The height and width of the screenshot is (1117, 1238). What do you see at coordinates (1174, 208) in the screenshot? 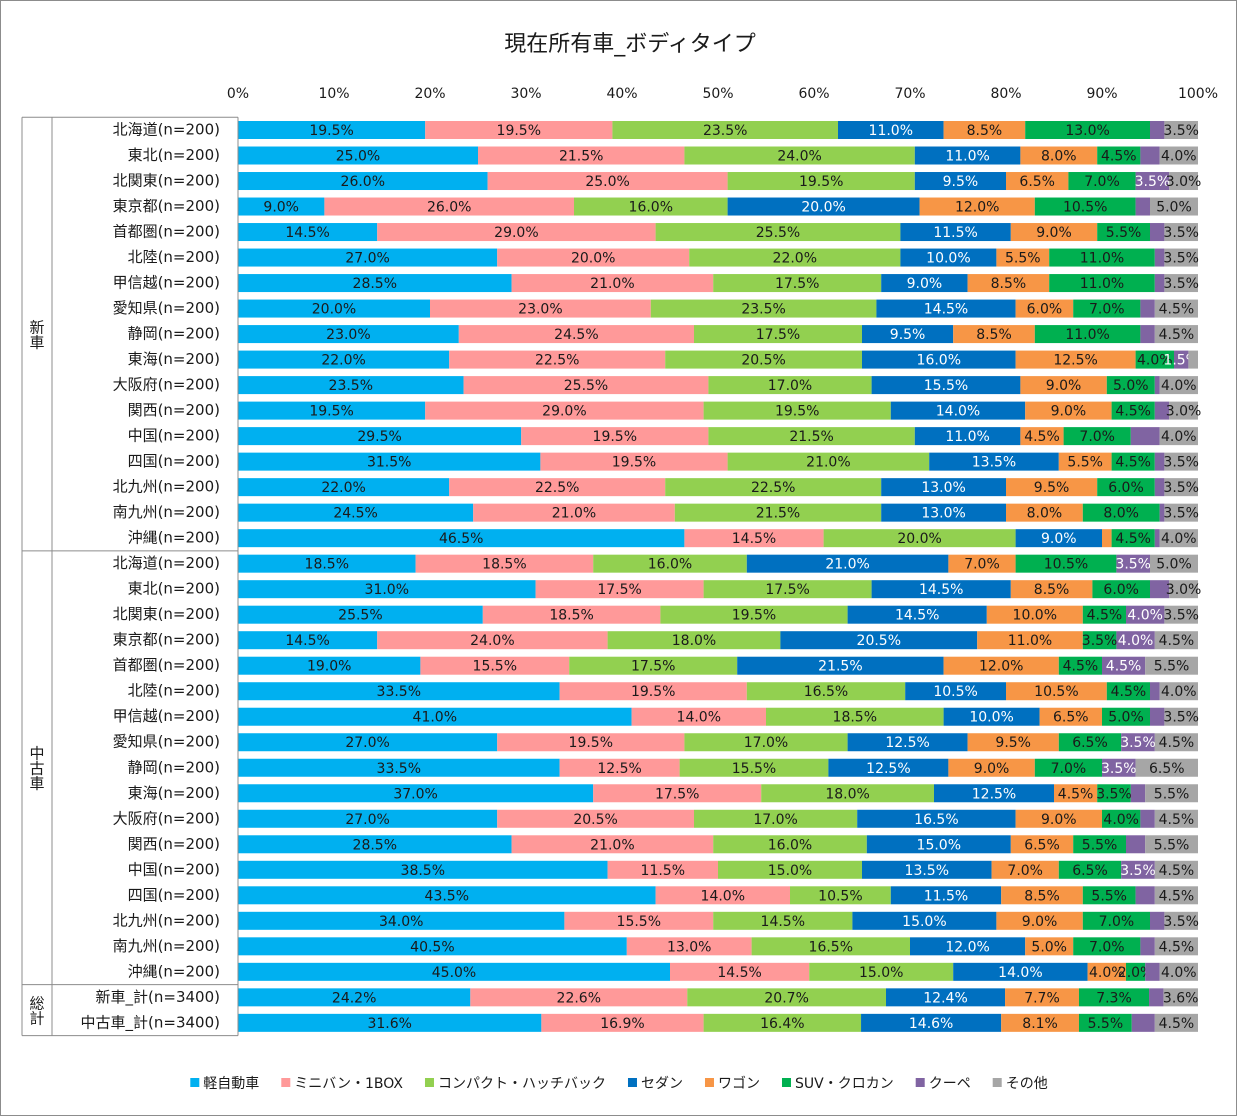
I see `data-label: 5.0%` at bounding box center [1174, 208].